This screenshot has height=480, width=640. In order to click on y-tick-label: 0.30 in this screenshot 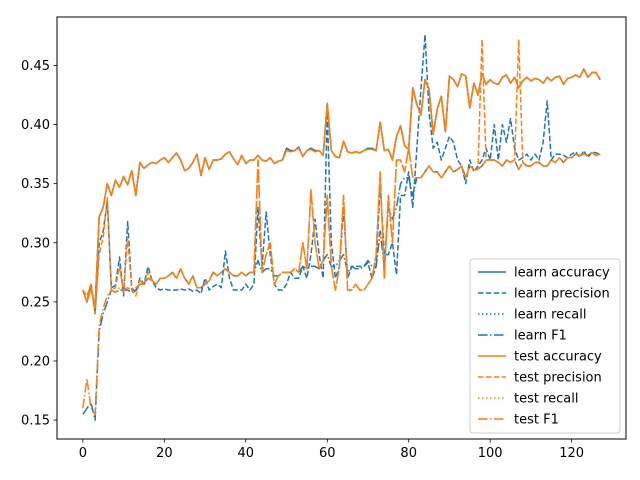, I will do `click(35, 243)`.